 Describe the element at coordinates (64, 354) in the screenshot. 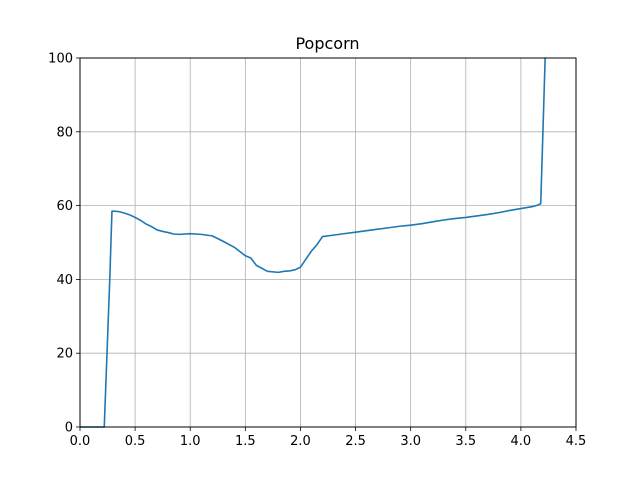

I see `y-tick-label: 20` at that location.